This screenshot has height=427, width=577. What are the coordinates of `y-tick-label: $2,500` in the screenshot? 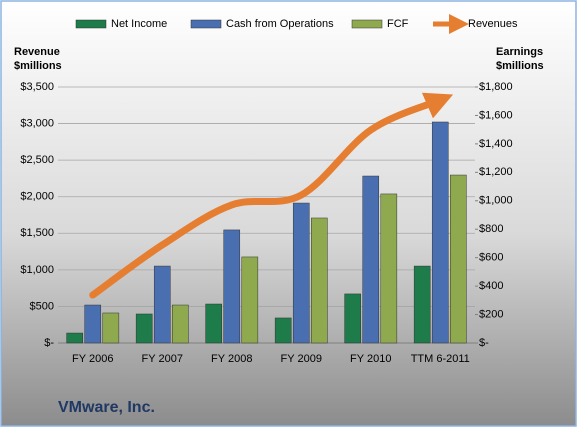 It's located at (37, 160).